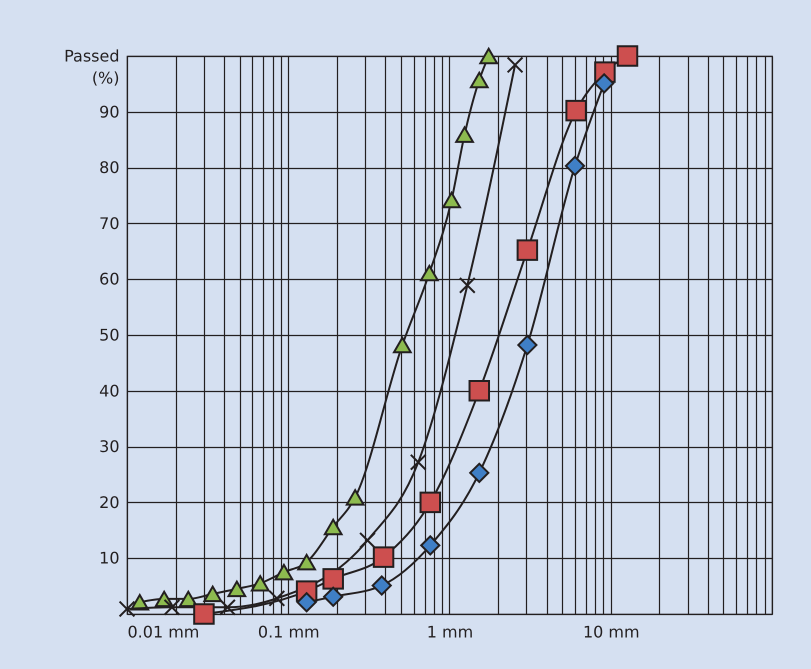 This screenshot has width=811, height=669. I want to click on x-tick-label: 0.1 mm, so click(289, 632).